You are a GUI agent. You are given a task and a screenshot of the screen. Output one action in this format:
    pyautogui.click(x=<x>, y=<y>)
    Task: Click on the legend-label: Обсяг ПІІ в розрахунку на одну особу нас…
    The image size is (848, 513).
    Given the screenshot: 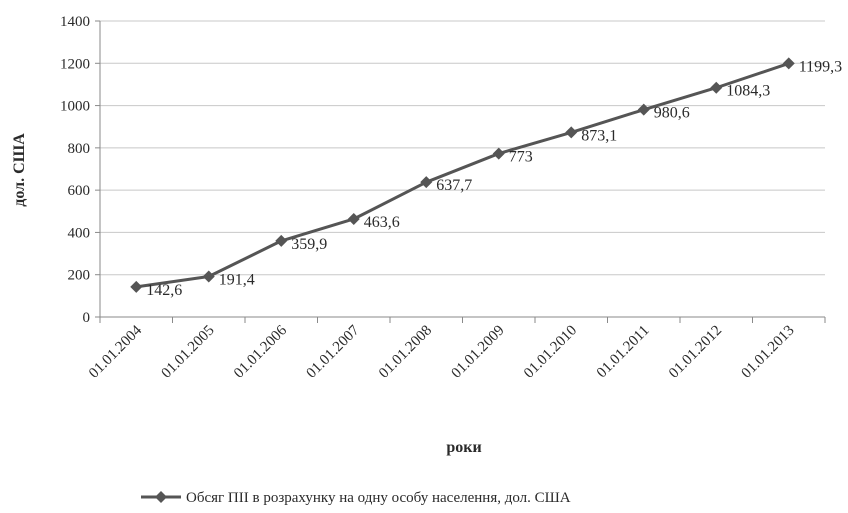 What is the action you would take?
    pyautogui.click(x=378, y=498)
    